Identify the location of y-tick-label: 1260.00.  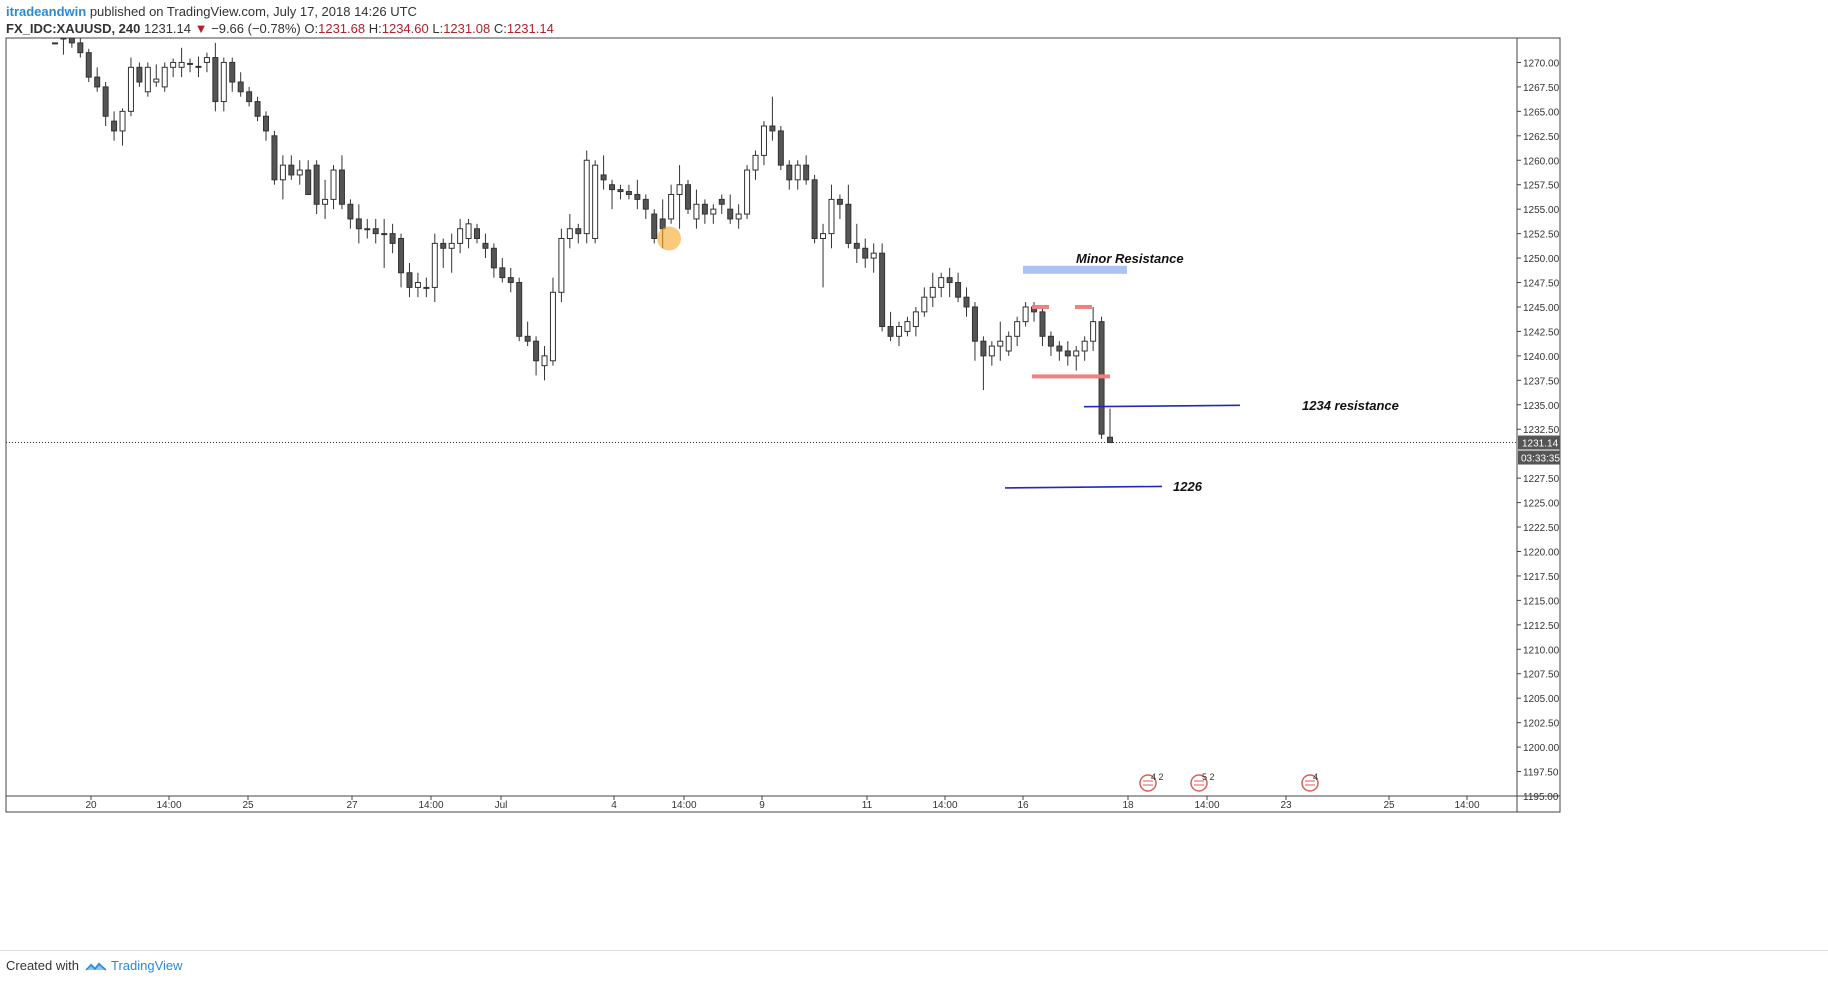
(1541, 161).